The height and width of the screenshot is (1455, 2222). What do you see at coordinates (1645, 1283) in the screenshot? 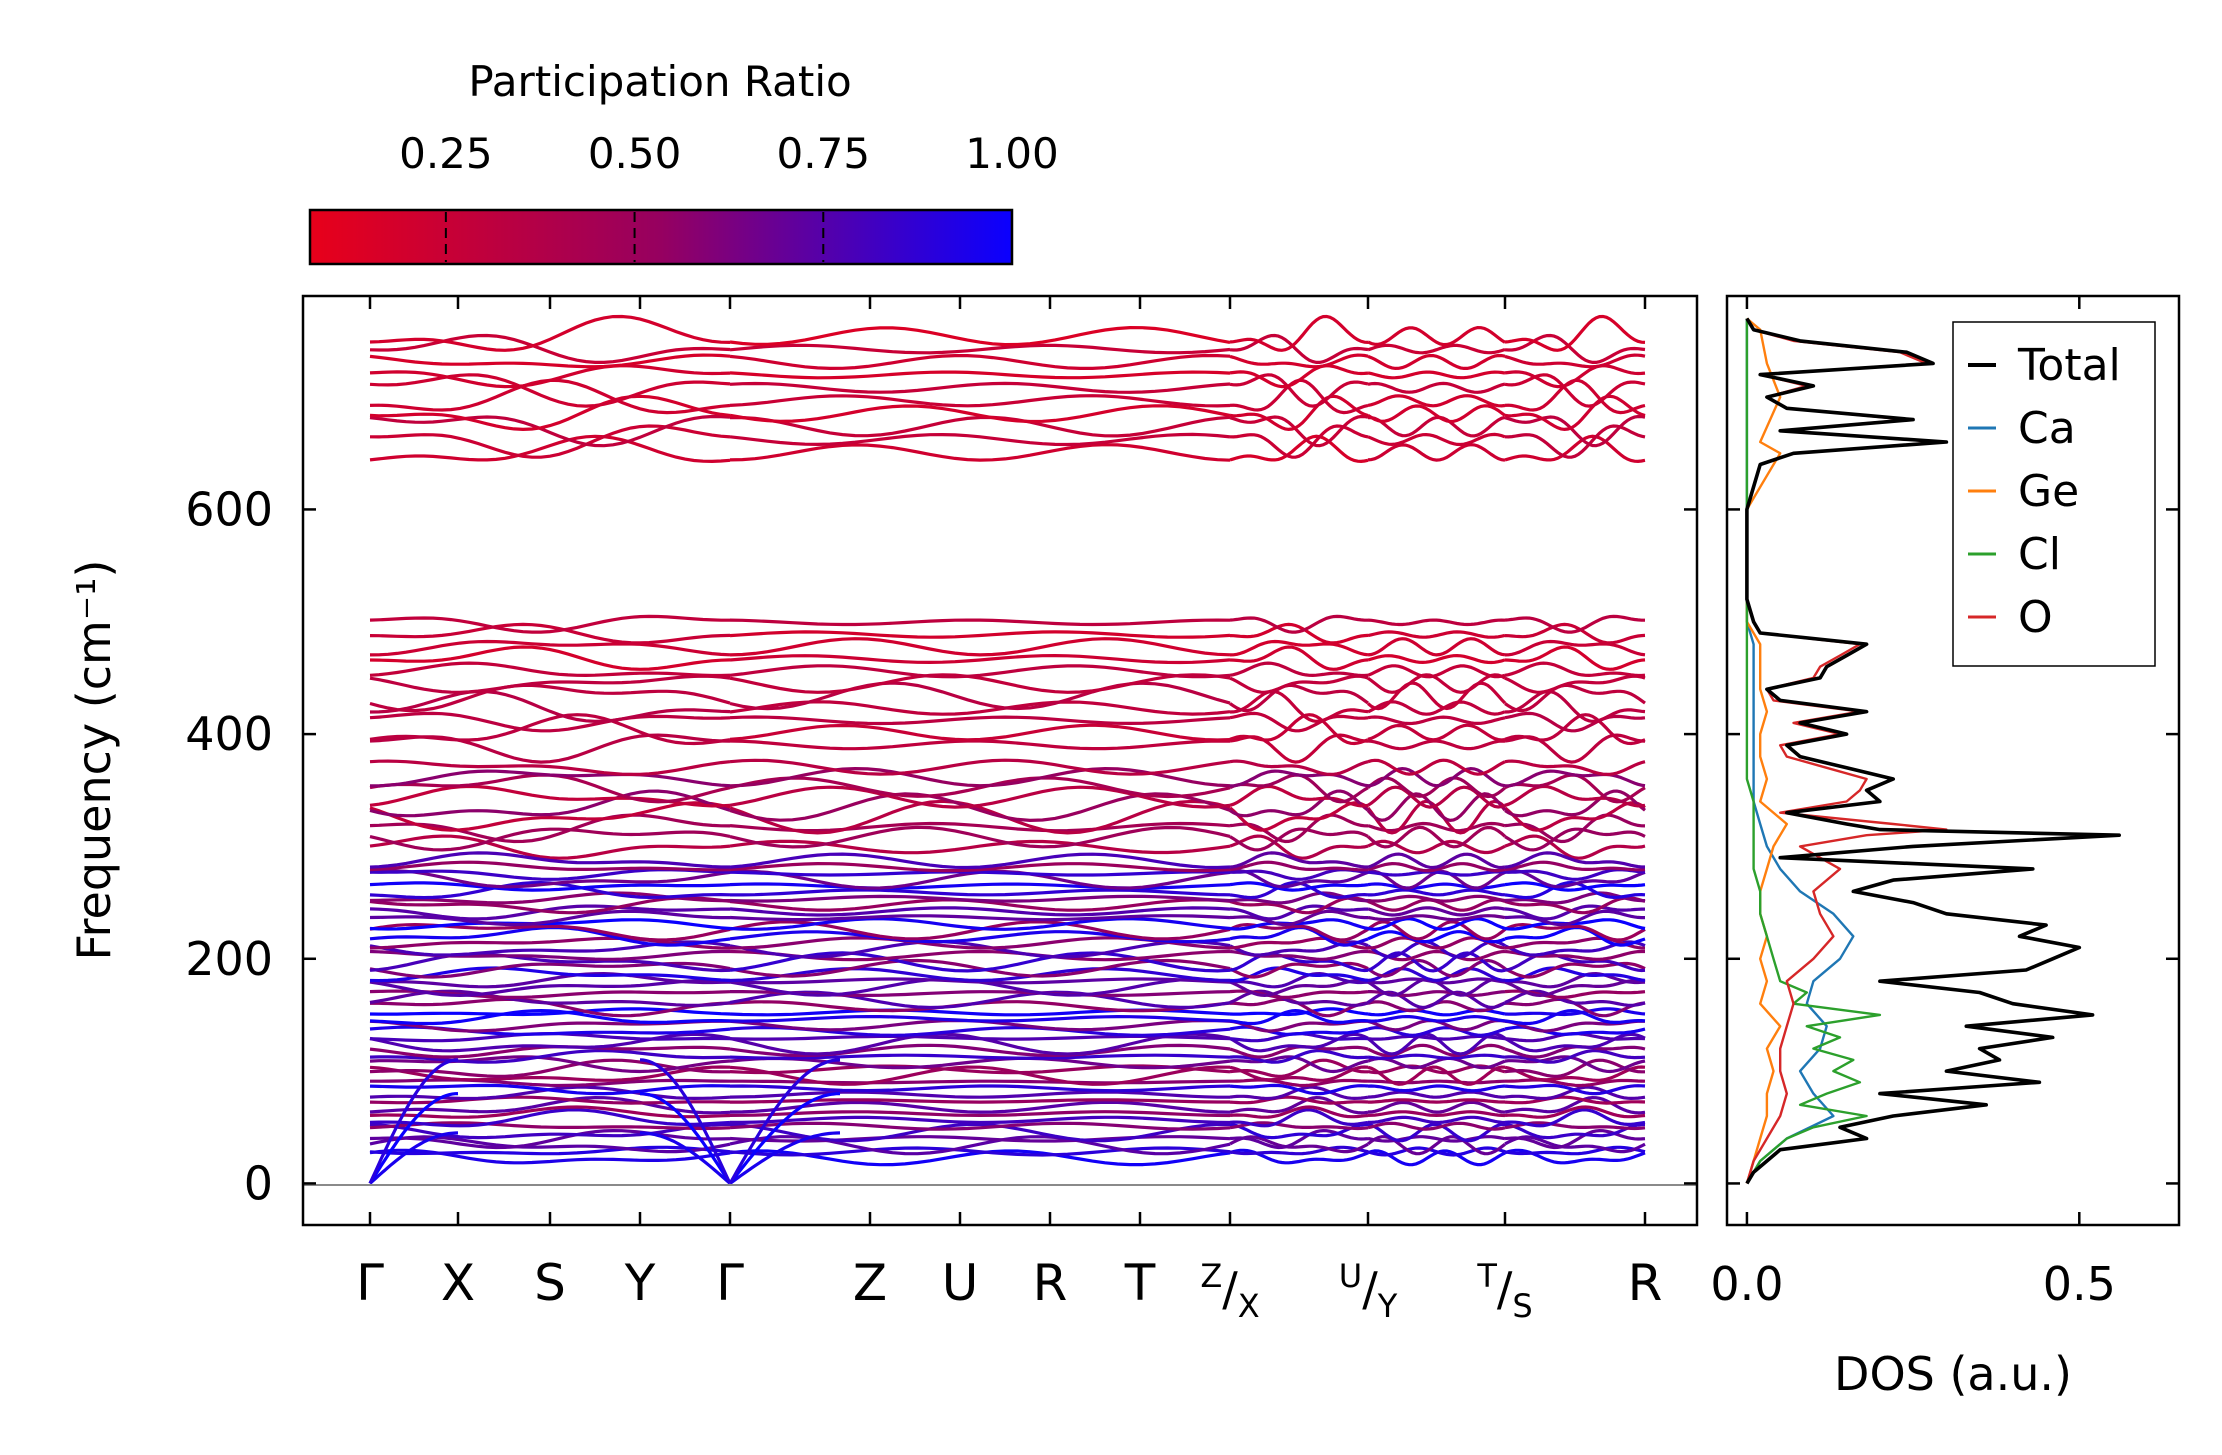
I see `x-tick-label: R` at bounding box center [1645, 1283].